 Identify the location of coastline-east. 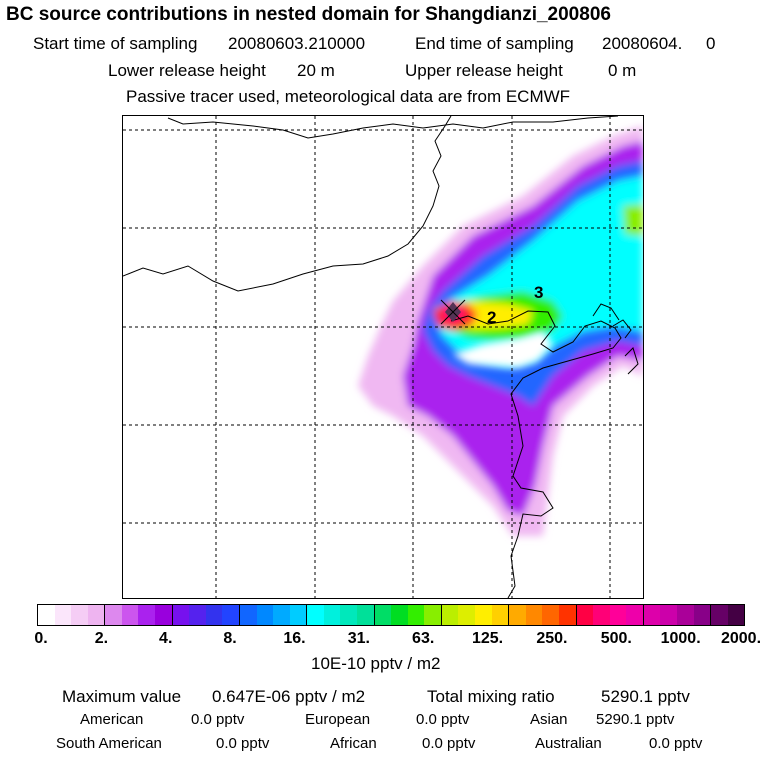
(631, 361).